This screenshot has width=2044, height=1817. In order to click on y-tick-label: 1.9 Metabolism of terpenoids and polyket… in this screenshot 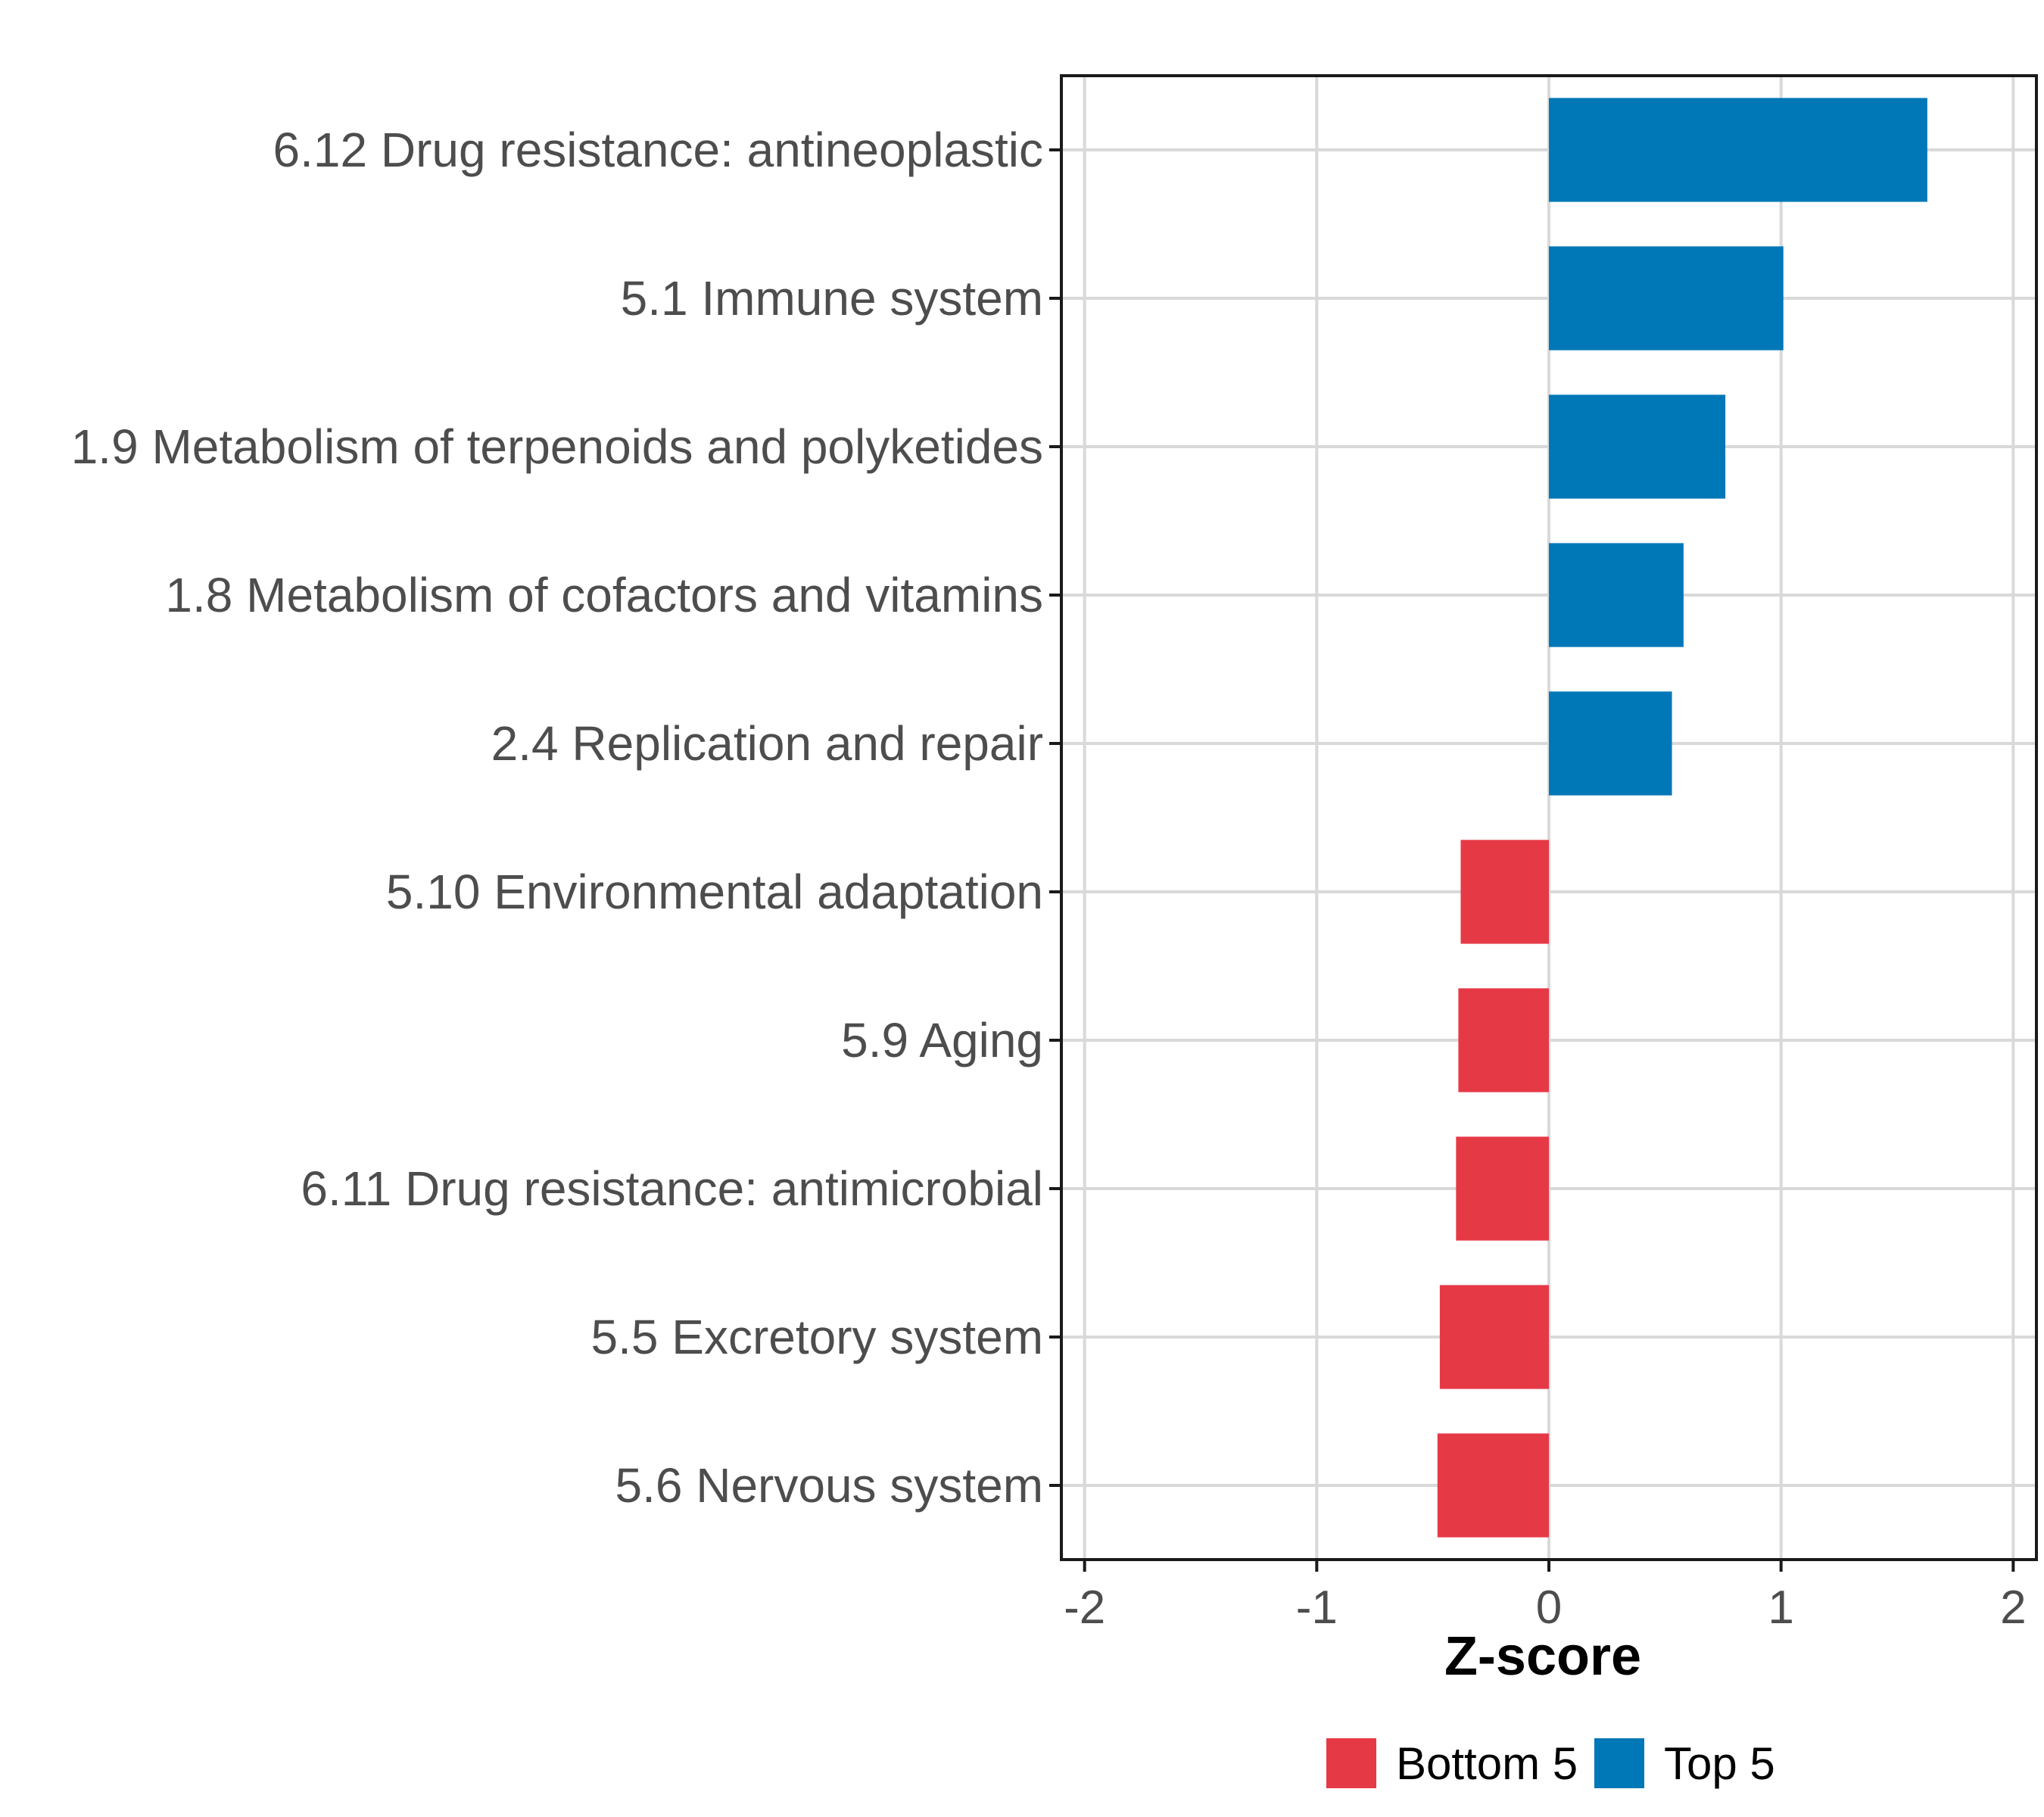, I will do `click(557, 446)`.